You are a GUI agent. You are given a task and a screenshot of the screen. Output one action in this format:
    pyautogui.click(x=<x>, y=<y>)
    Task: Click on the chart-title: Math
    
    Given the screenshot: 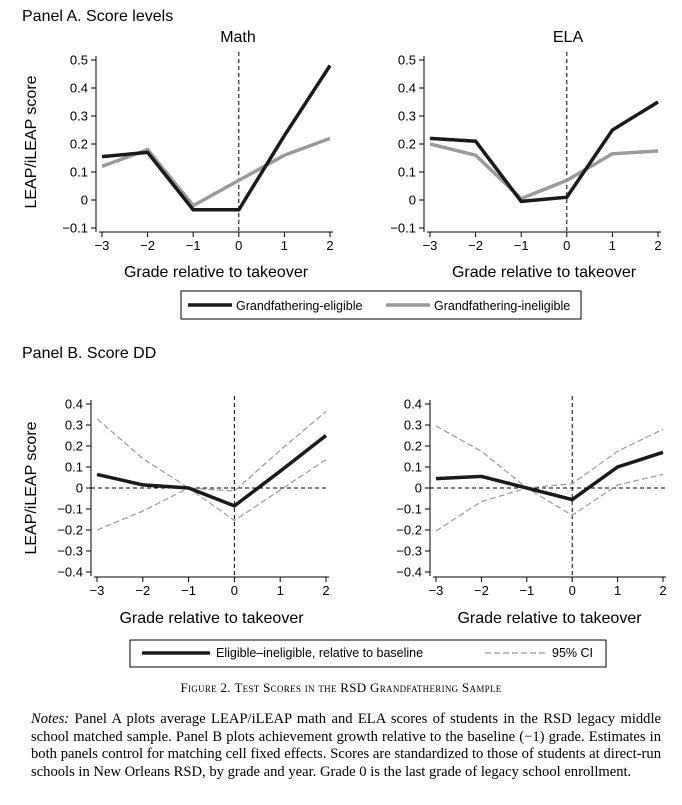 What is the action you would take?
    pyautogui.click(x=238, y=37)
    